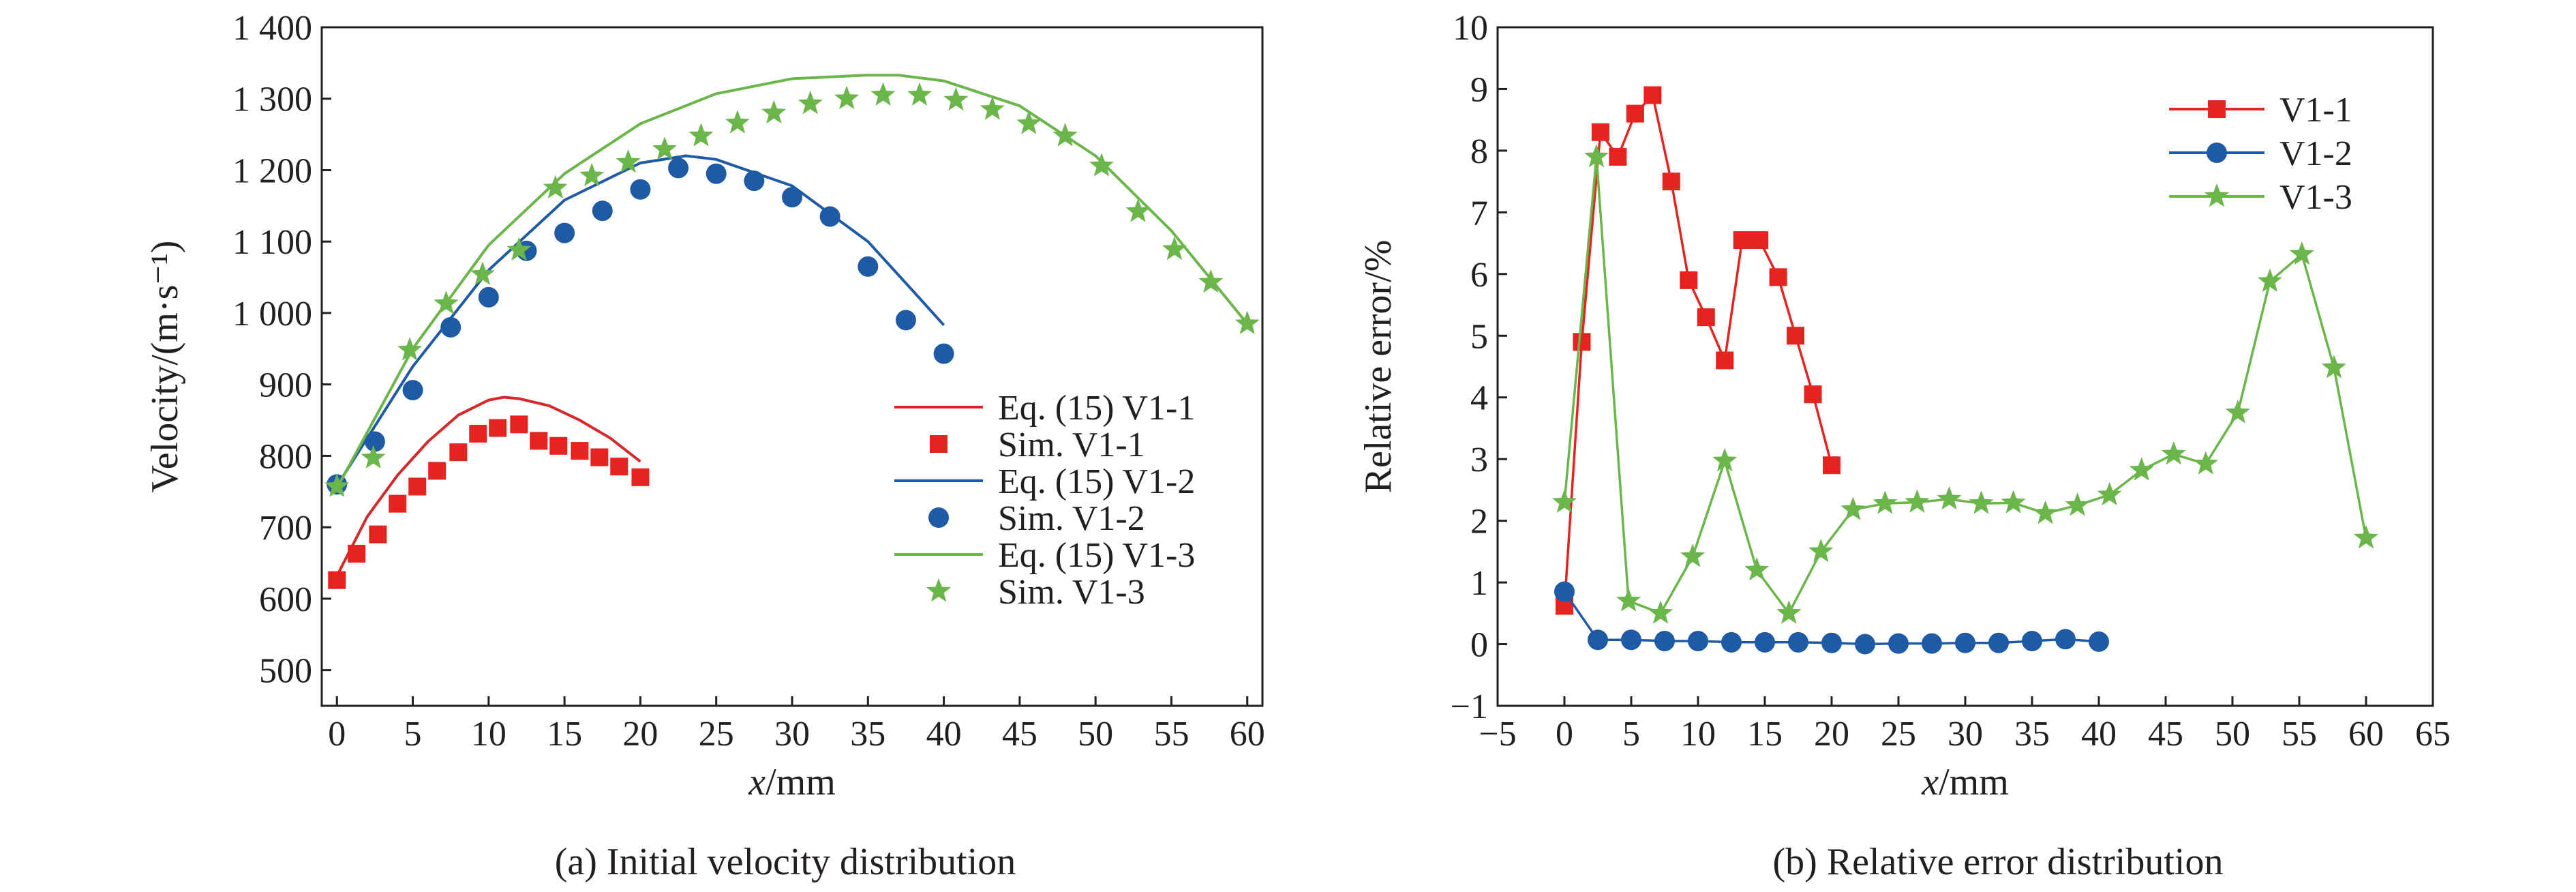  What do you see at coordinates (1378, 367) in the screenshot?
I see `y-axis-label: Relative error/%` at bounding box center [1378, 367].